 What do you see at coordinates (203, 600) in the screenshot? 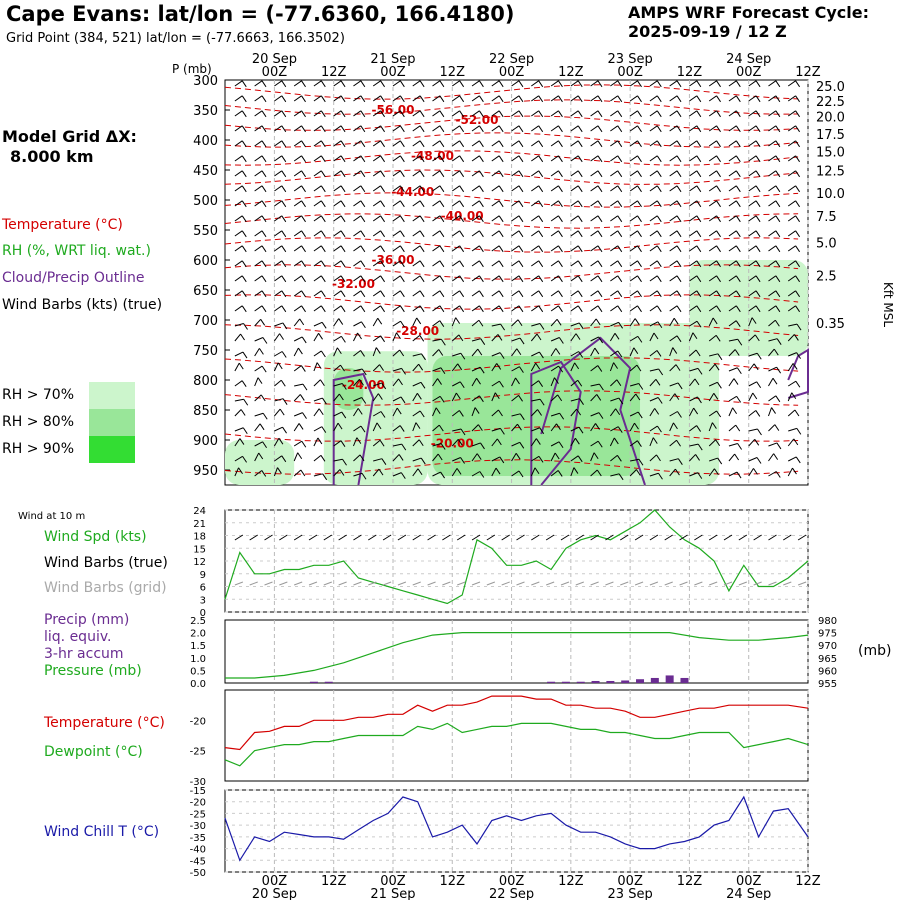
I see `wind-ytick-3: 3` at bounding box center [203, 600].